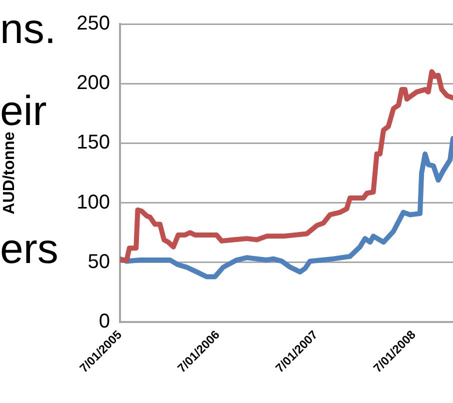 The height and width of the screenshot is (403, 453). I want to click on text: ers, so click(29, 248).